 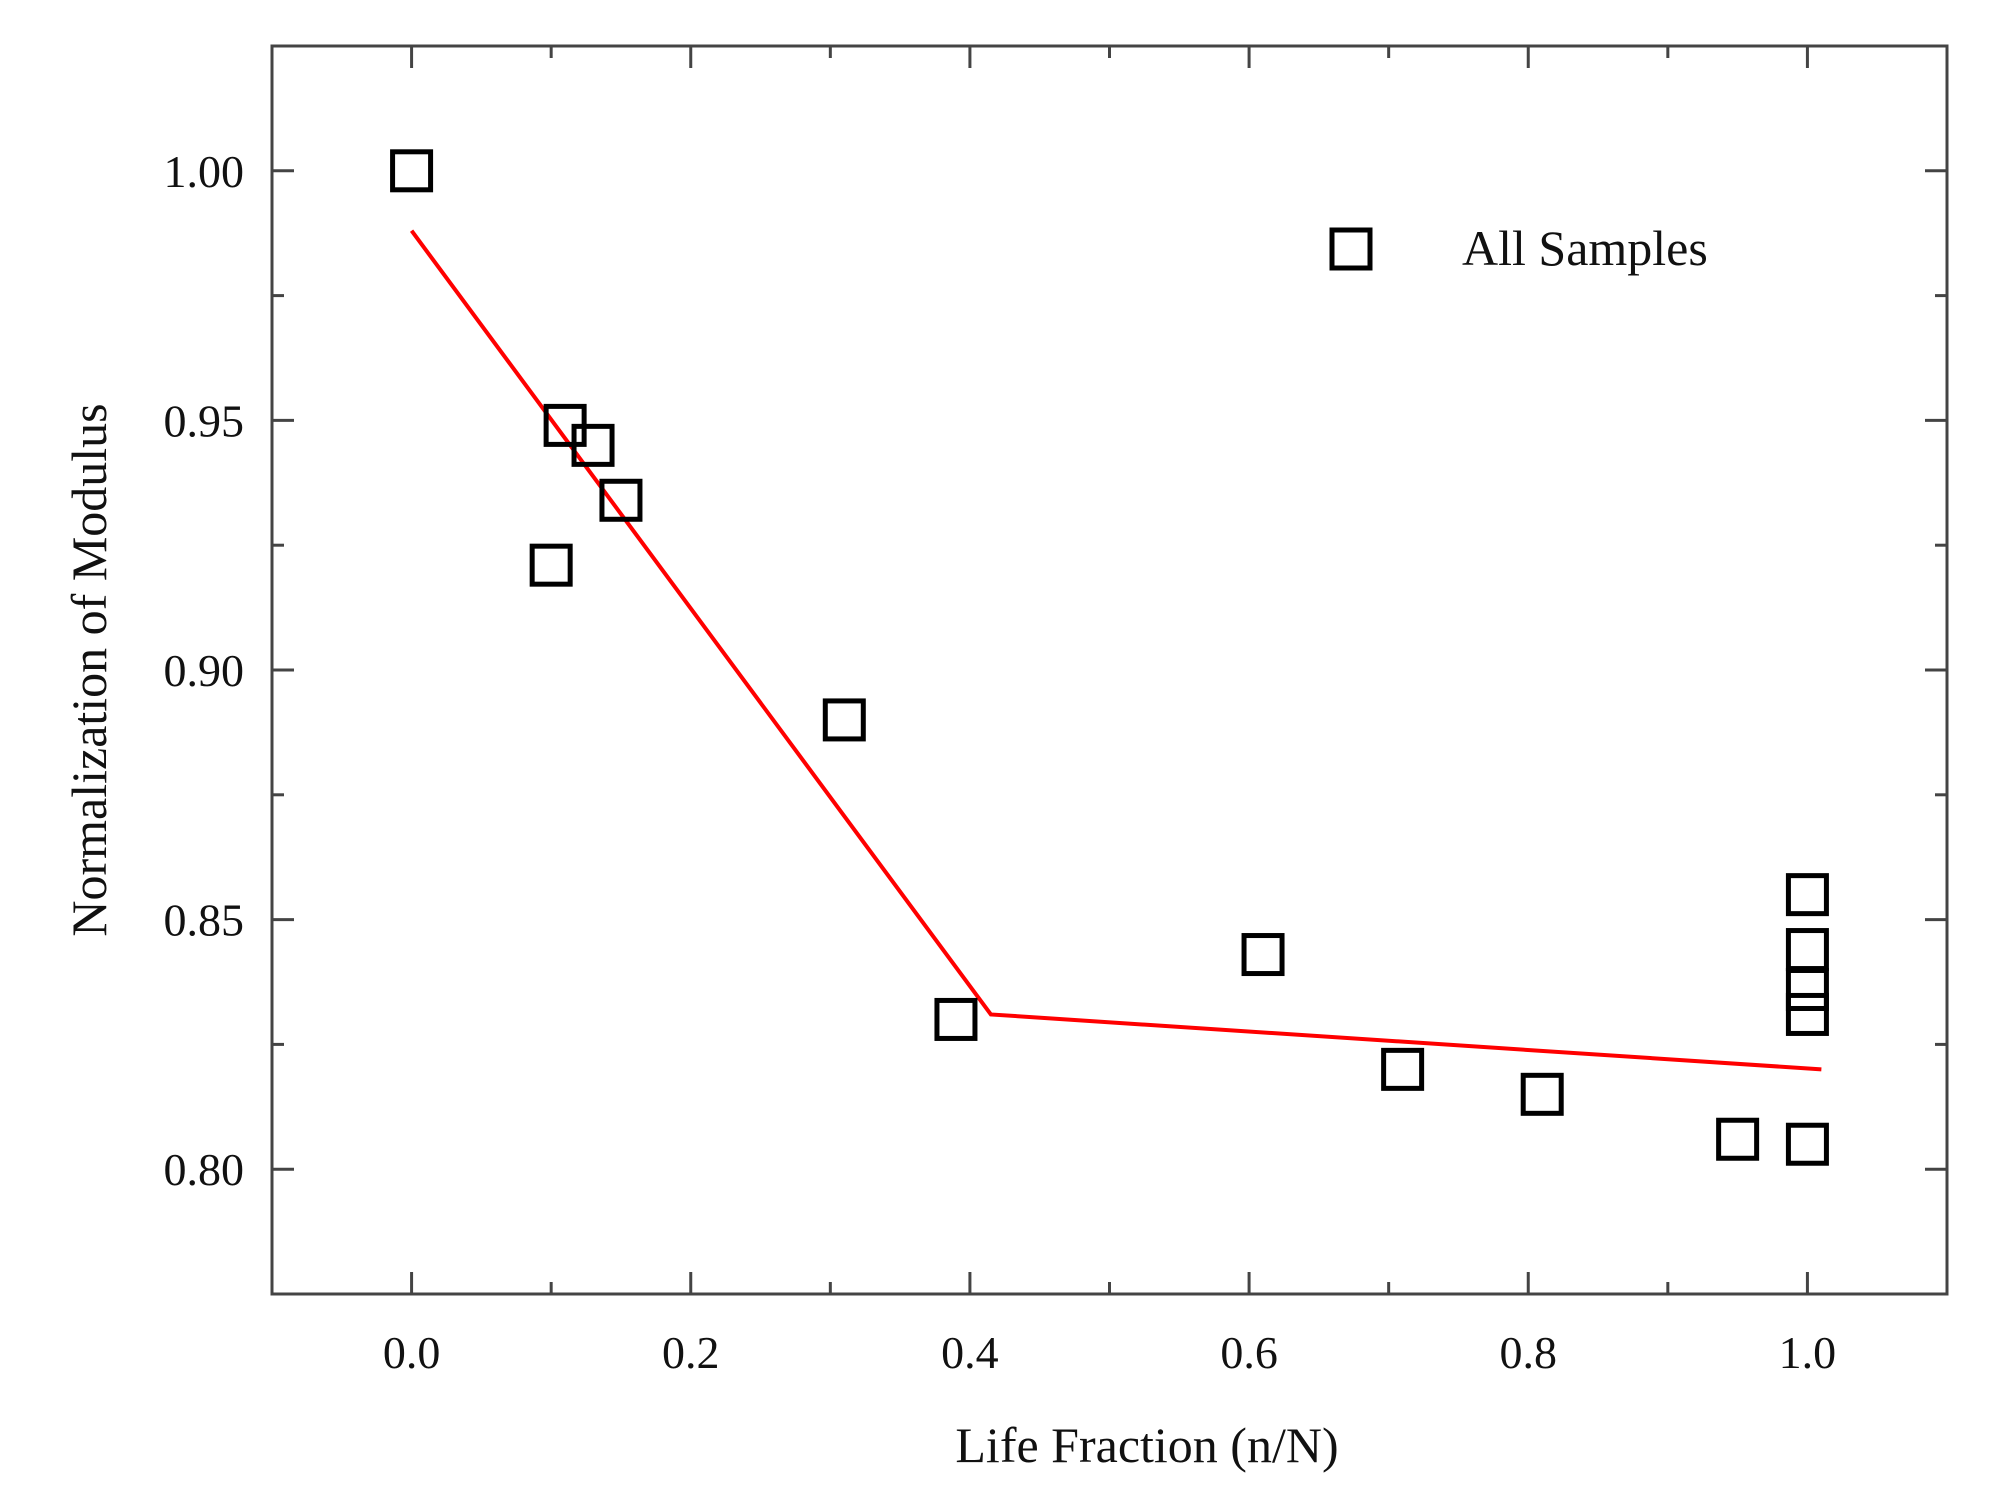 What do you see at coordinates (1808, 1352) in the screenshot?
I see `x-tick-label: 1.0` at bounding box center [1808, 1352].